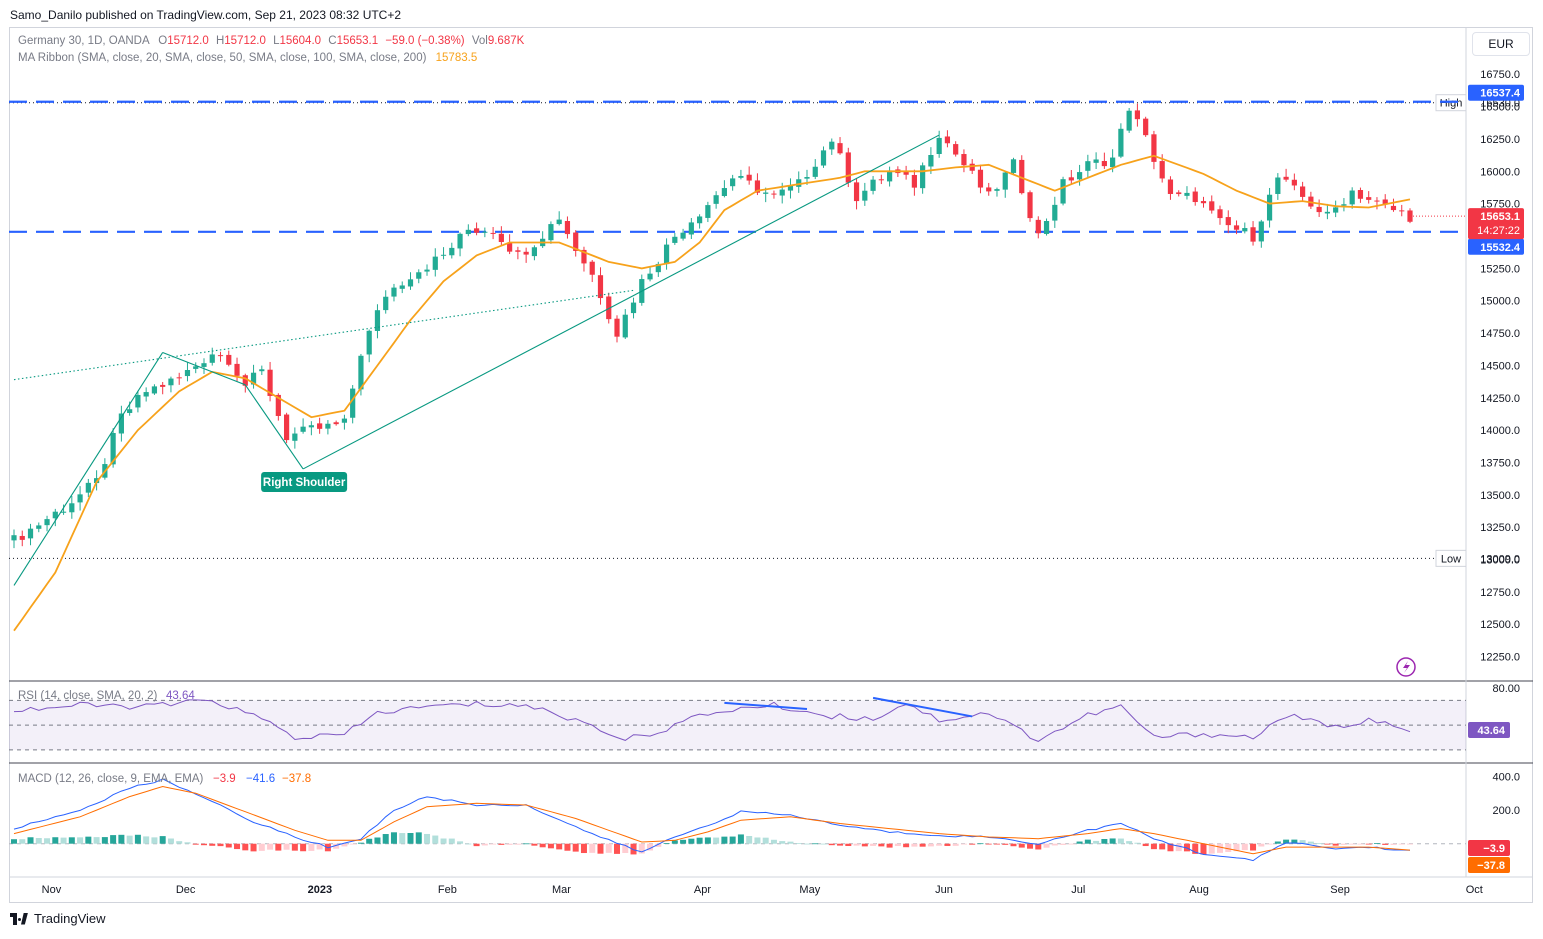 This screenshot has width=1543, height=939. What do you see at coordinates (1500, 248) in the screenshot?
I see `level-price-label: 15532.4` at bounding box center [1500, 248].